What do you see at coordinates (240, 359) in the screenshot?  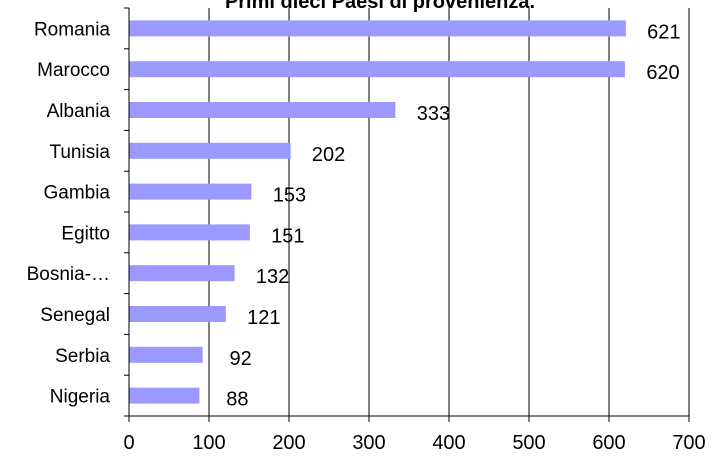 I see `data-label-8: 92` at bounding box center [240, 359].